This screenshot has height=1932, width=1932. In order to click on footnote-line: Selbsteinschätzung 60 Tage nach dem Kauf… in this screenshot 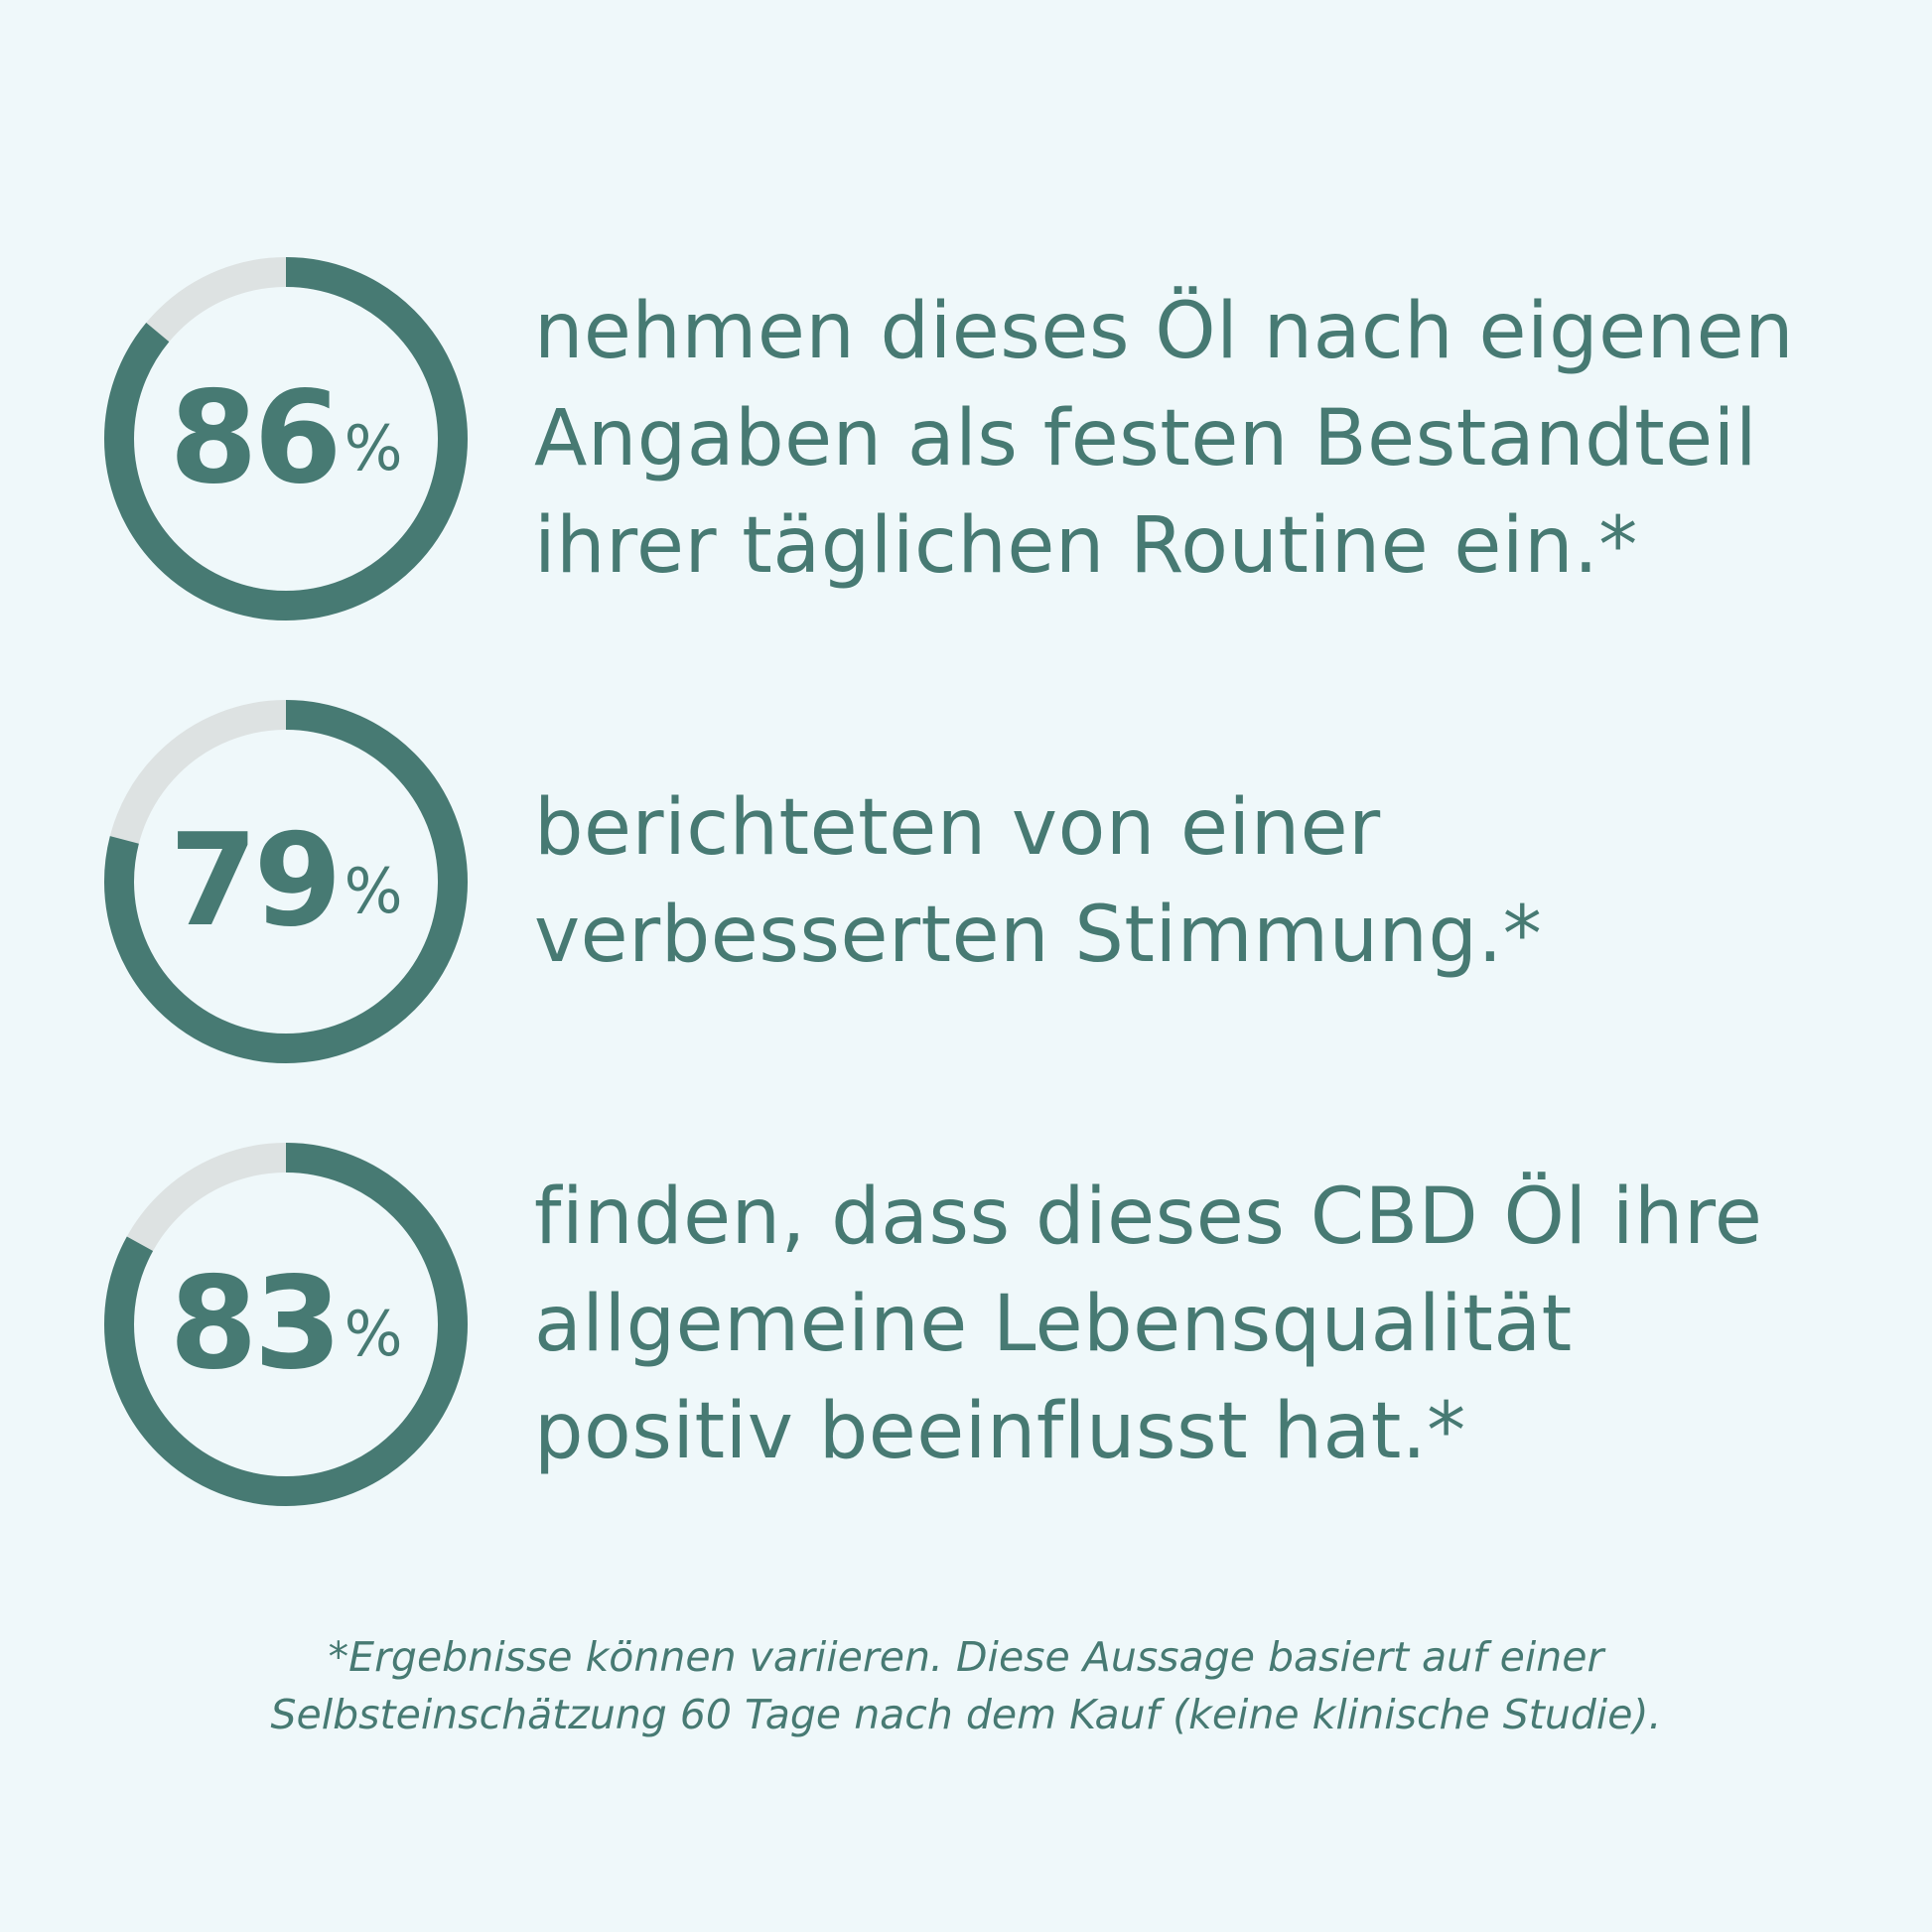, I will do `click(966, 1714)`.